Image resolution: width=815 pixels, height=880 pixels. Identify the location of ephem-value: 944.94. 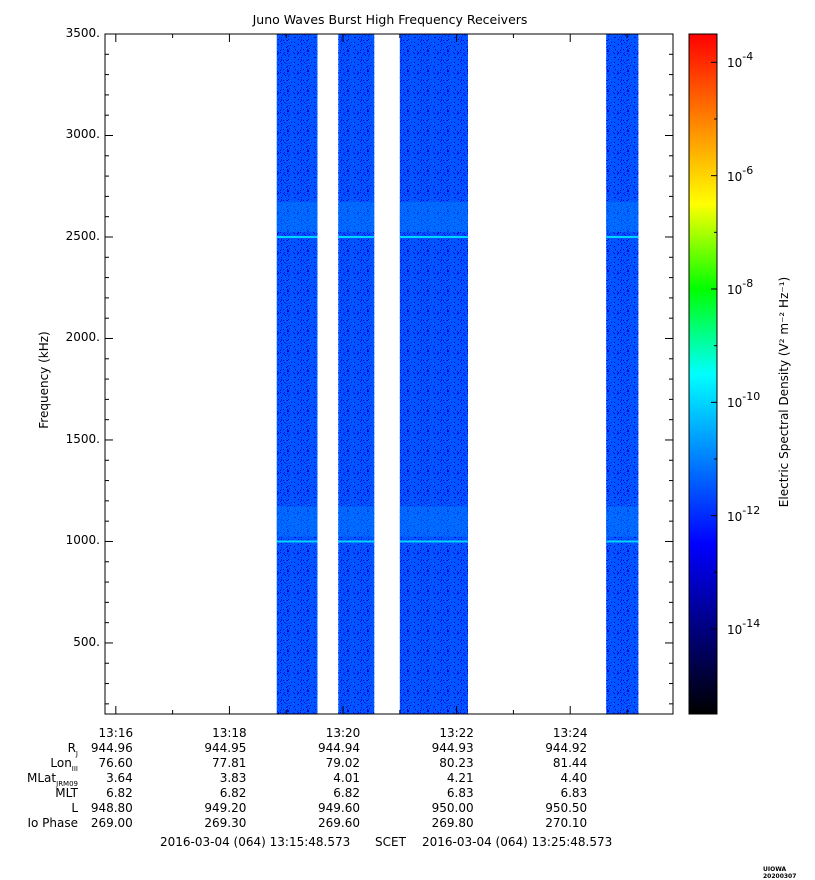
(339, 748).